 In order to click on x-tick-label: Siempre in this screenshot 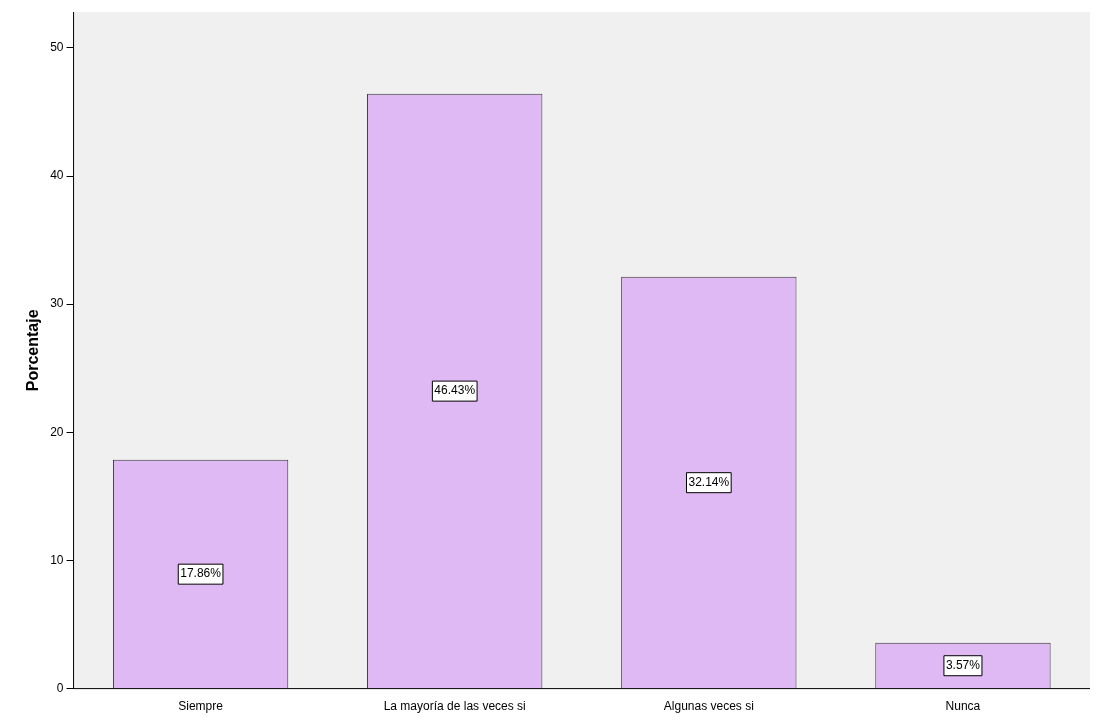, I will do `click(201, 706)`.